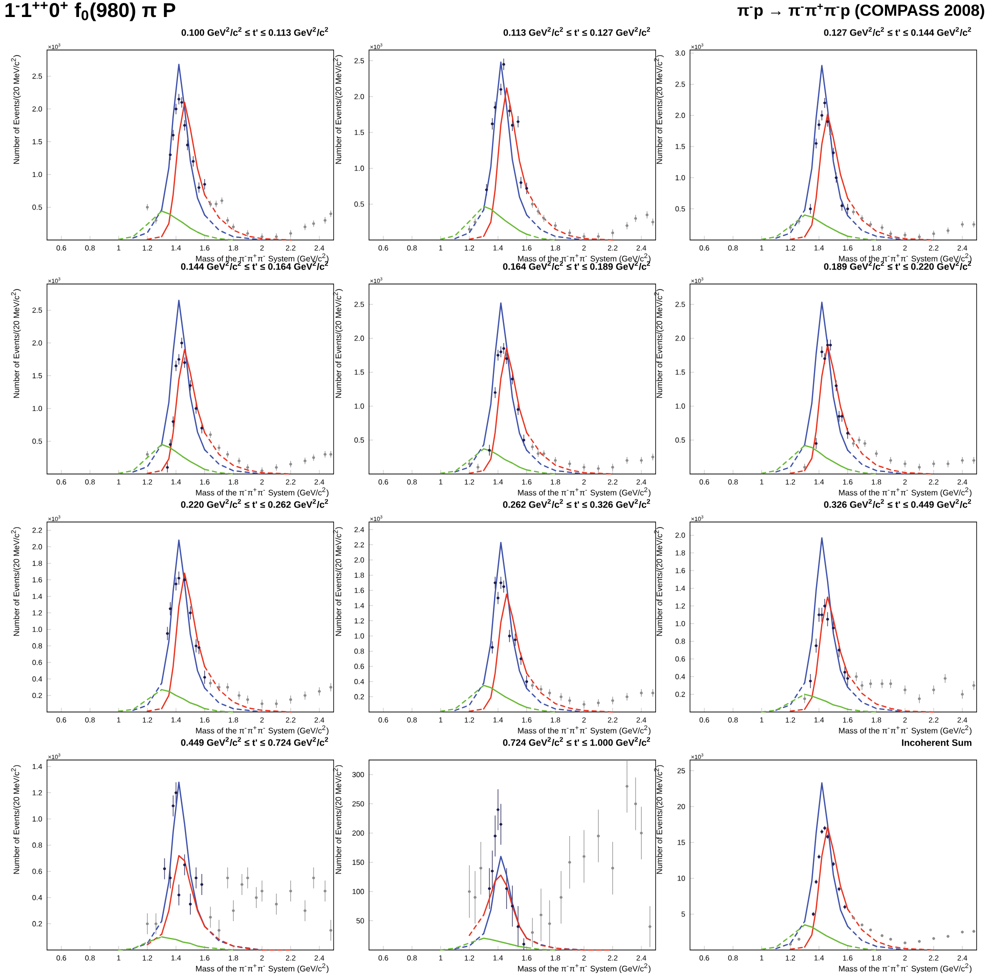 This screenshot has height=977, width=990. What do you see at coordinates (254, 741) in the screenshot?
I see `chart-title: 0.449 GeV$^{2}$/c$^{2}$ ≤ t' ≤ 0.724 GeV$^{2}$/c$^{2}$` at bounding box center [254, 741].